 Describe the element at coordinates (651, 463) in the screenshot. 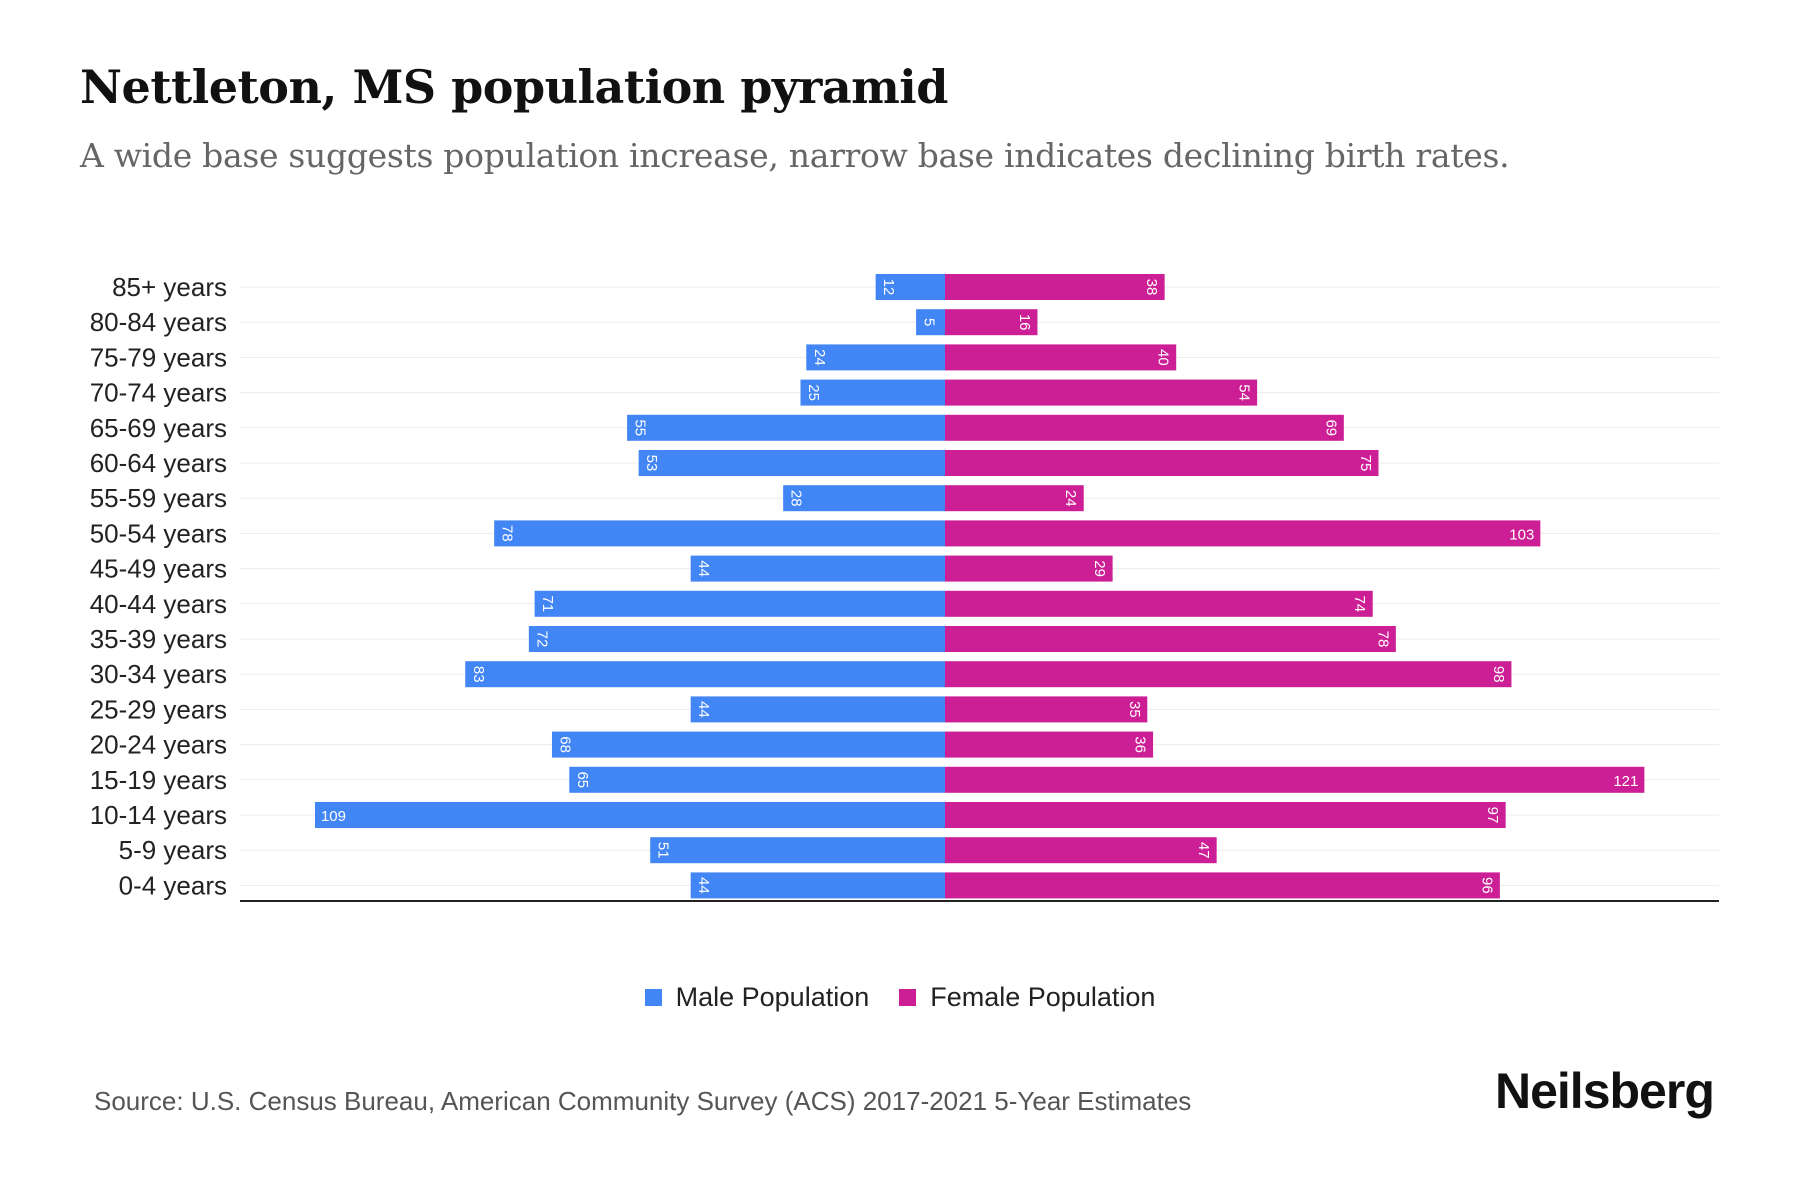

I see `data-label-male: 53` at that location.